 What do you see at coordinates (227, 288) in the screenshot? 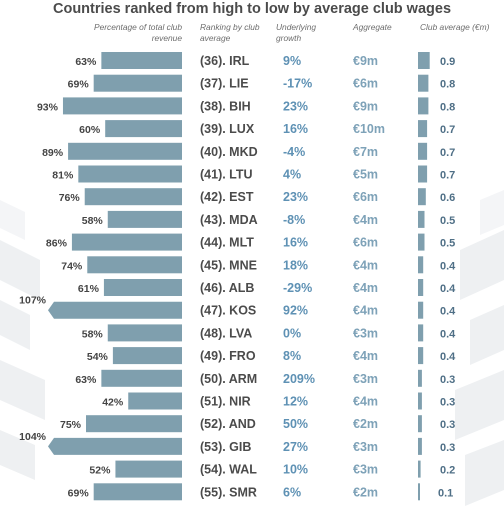
I see `country-rank-label: (46). ALB` at bounding box center [227, 288].